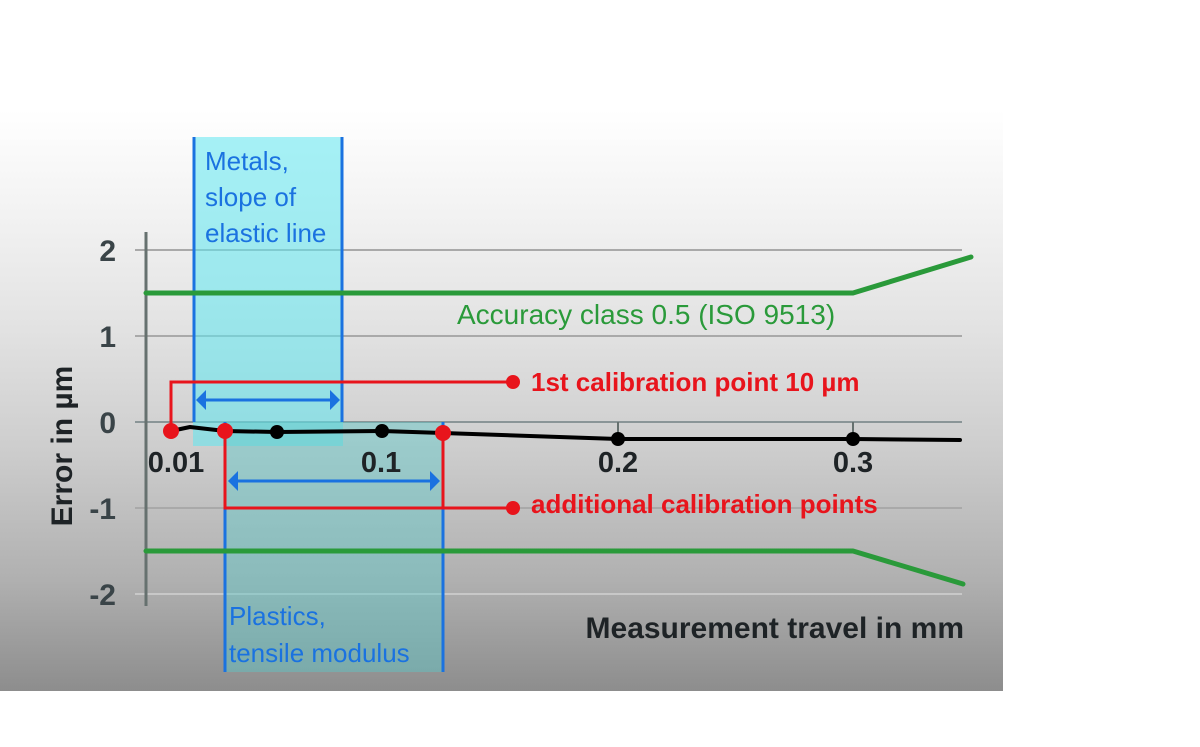 The image size is (1200, 747). I want to click on svg-text: 2, so click(107, 251).